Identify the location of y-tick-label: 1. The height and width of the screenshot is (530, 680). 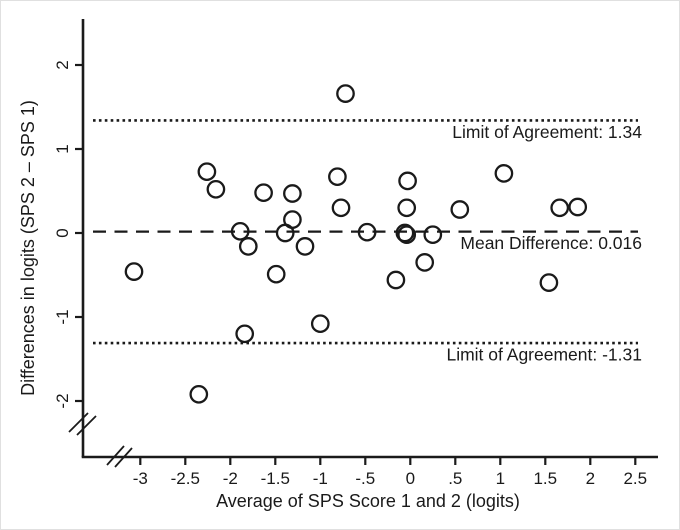
(62, 148).